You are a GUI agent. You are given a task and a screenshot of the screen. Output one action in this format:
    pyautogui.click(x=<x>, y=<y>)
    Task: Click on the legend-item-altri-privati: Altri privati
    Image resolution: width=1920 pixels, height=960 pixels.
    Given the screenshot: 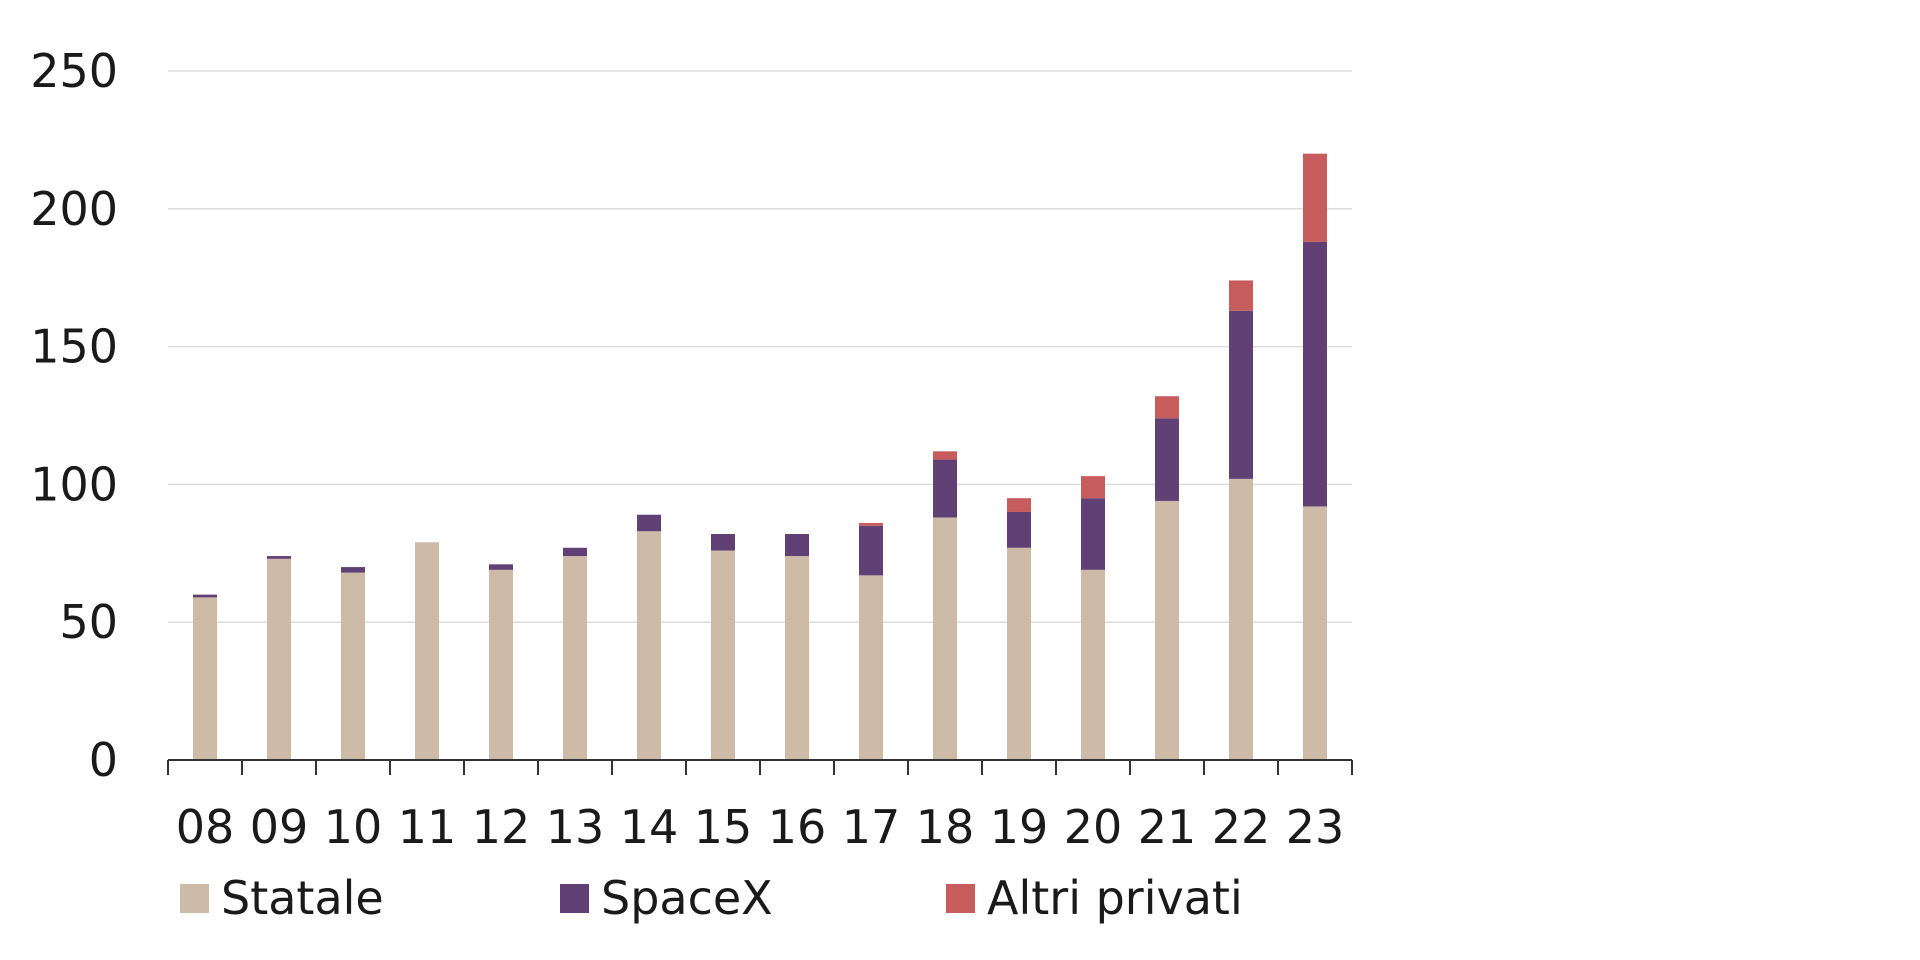 What is the action you would take?
    pyautogui.click(x=1094, y=898)
    